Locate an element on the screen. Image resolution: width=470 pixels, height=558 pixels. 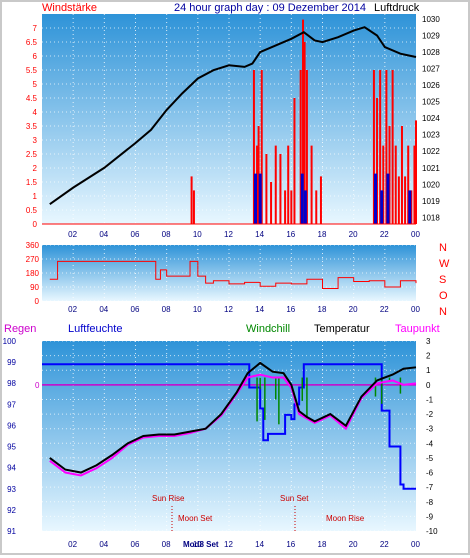
regen-axis-tick: 0 is located at coordinates (37, 385).